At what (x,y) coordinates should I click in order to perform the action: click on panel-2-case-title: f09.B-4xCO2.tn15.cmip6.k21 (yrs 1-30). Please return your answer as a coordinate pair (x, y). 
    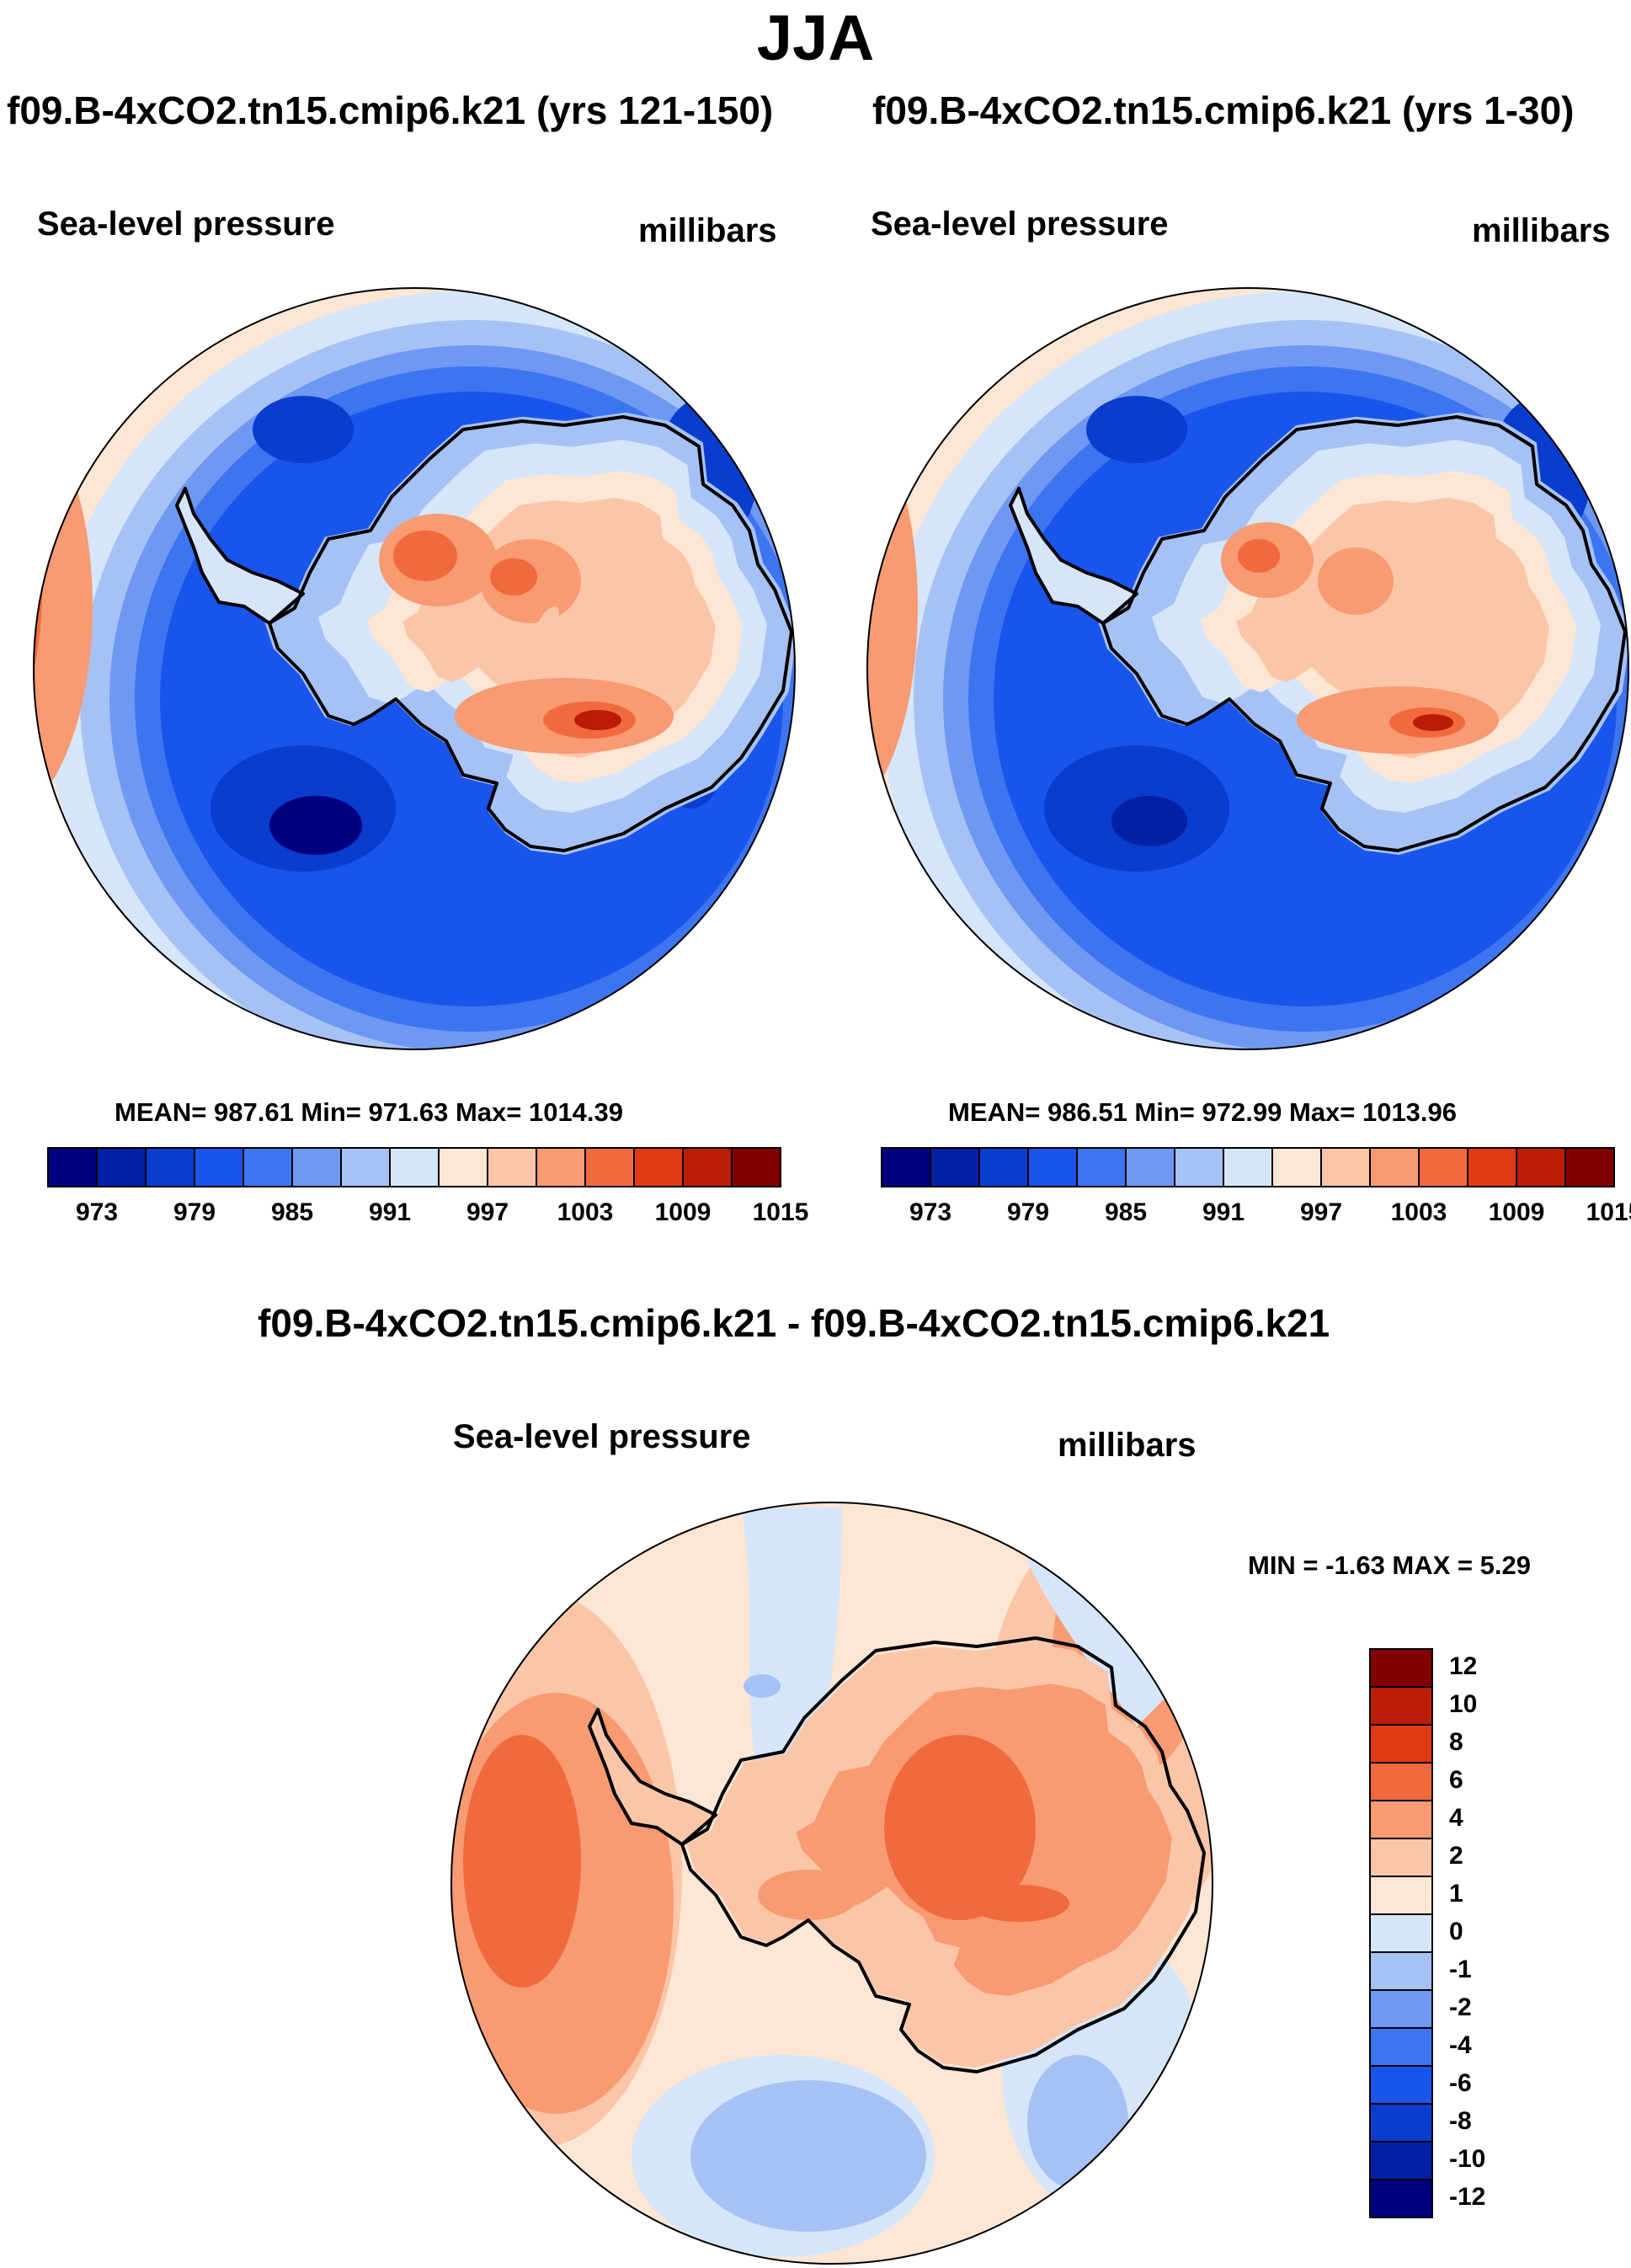
    Looking at the image, I should click on (1223, 110).